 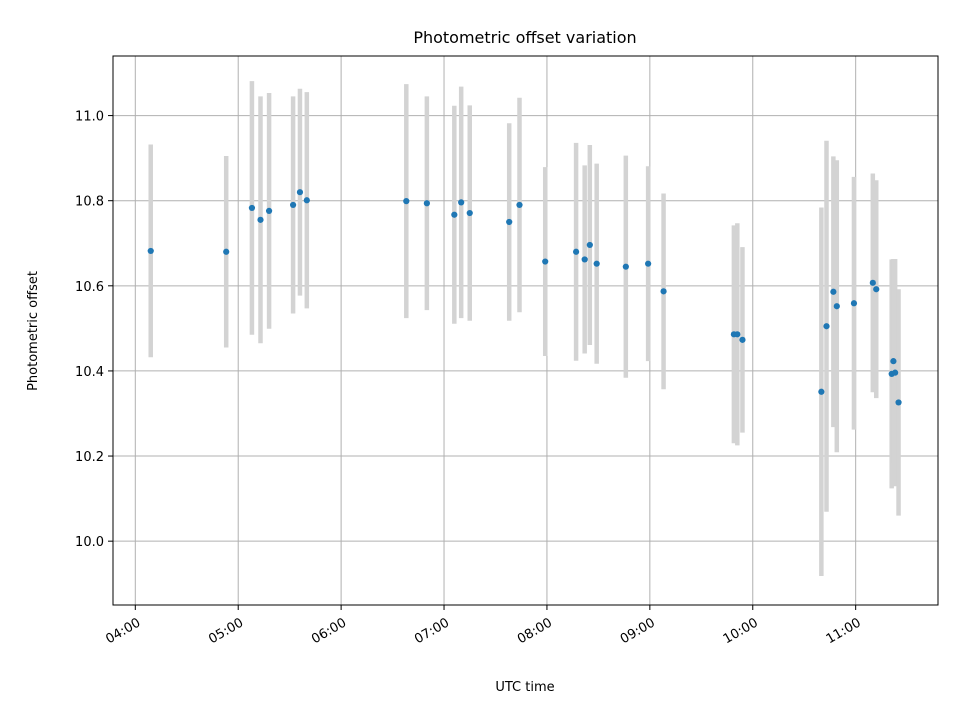 What do you see at coordinates (89, 202) in the screenshot?
I see `y-tick-label: 10.8` at bounding box center [89, 202].